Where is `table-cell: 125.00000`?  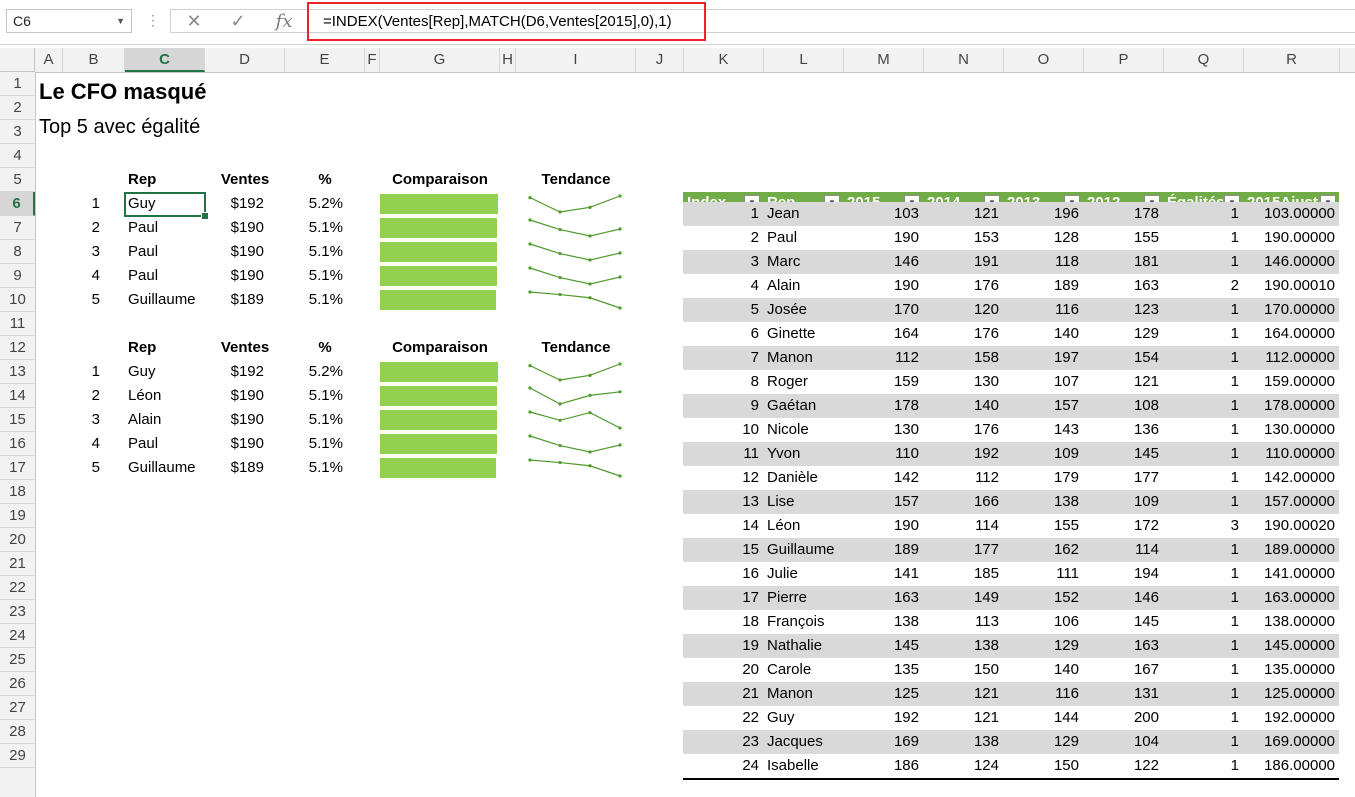
table-cell: 125.00000 is located at coordinates (1299, 693).